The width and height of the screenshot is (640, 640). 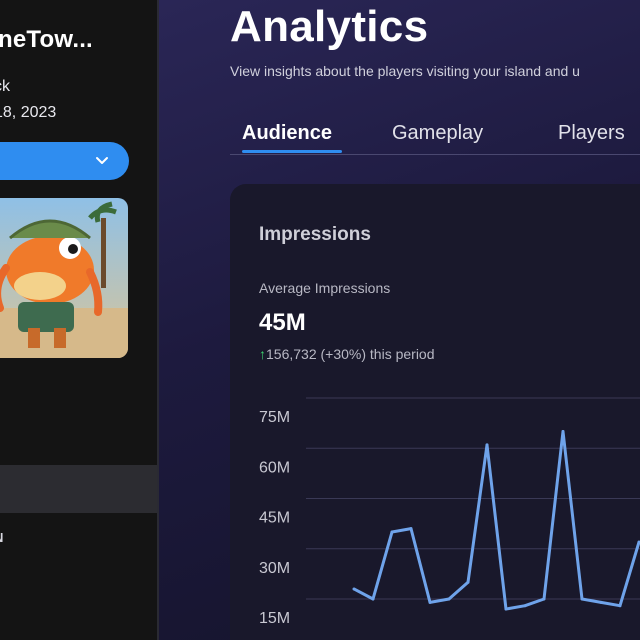 I want to click on tab-gameplay: Gameplay, so click(x=438, y=133).